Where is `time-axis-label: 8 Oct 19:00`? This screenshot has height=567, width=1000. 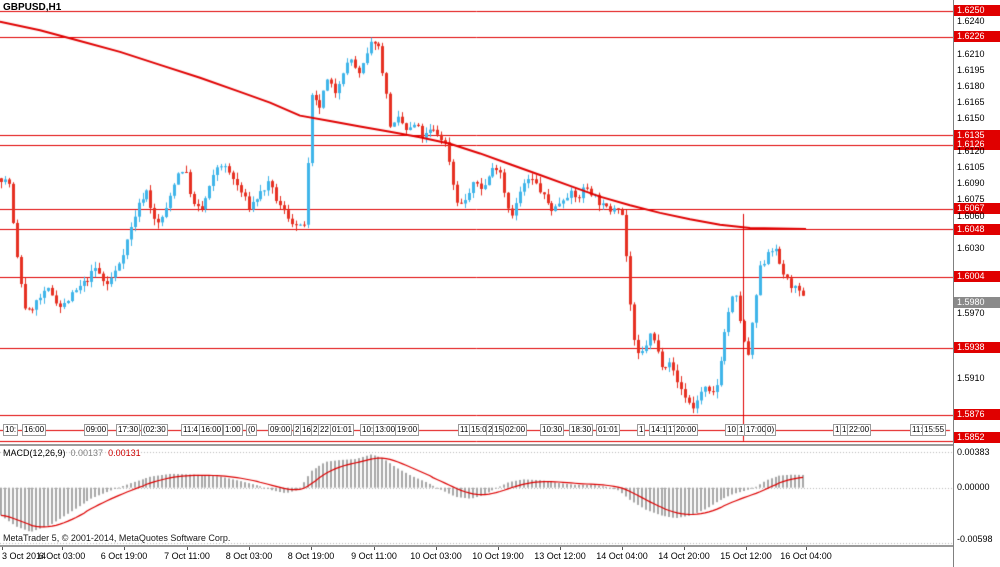
time-axis-label: 8 Oct 19:00 is located at coordinates (311, 556).